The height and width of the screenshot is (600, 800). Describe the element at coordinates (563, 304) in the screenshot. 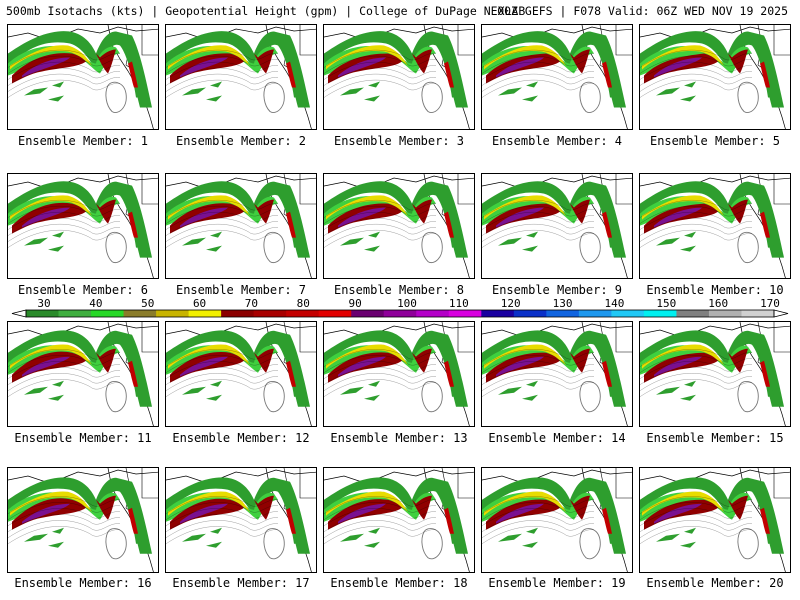

I see `colorbar-tick-label: 130` at that location.